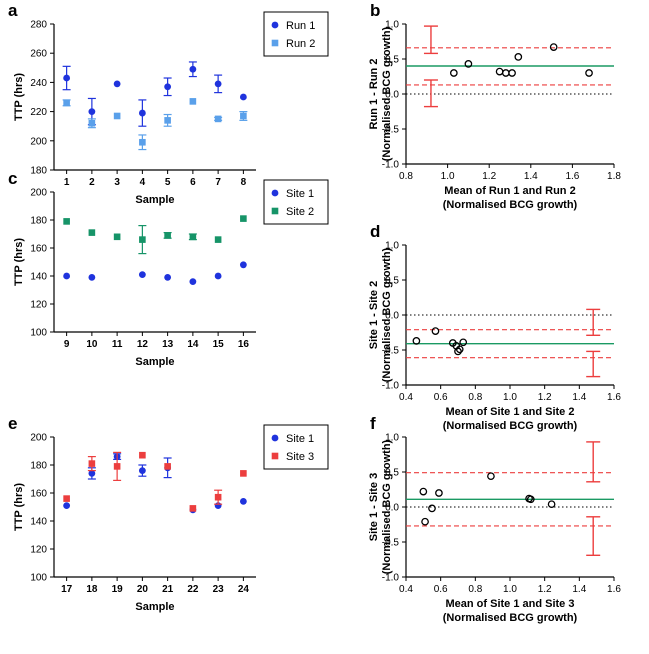  Describe the element at coordinates (67, 344) in the screenshot. I see `x-tick-label: 9` at that location.